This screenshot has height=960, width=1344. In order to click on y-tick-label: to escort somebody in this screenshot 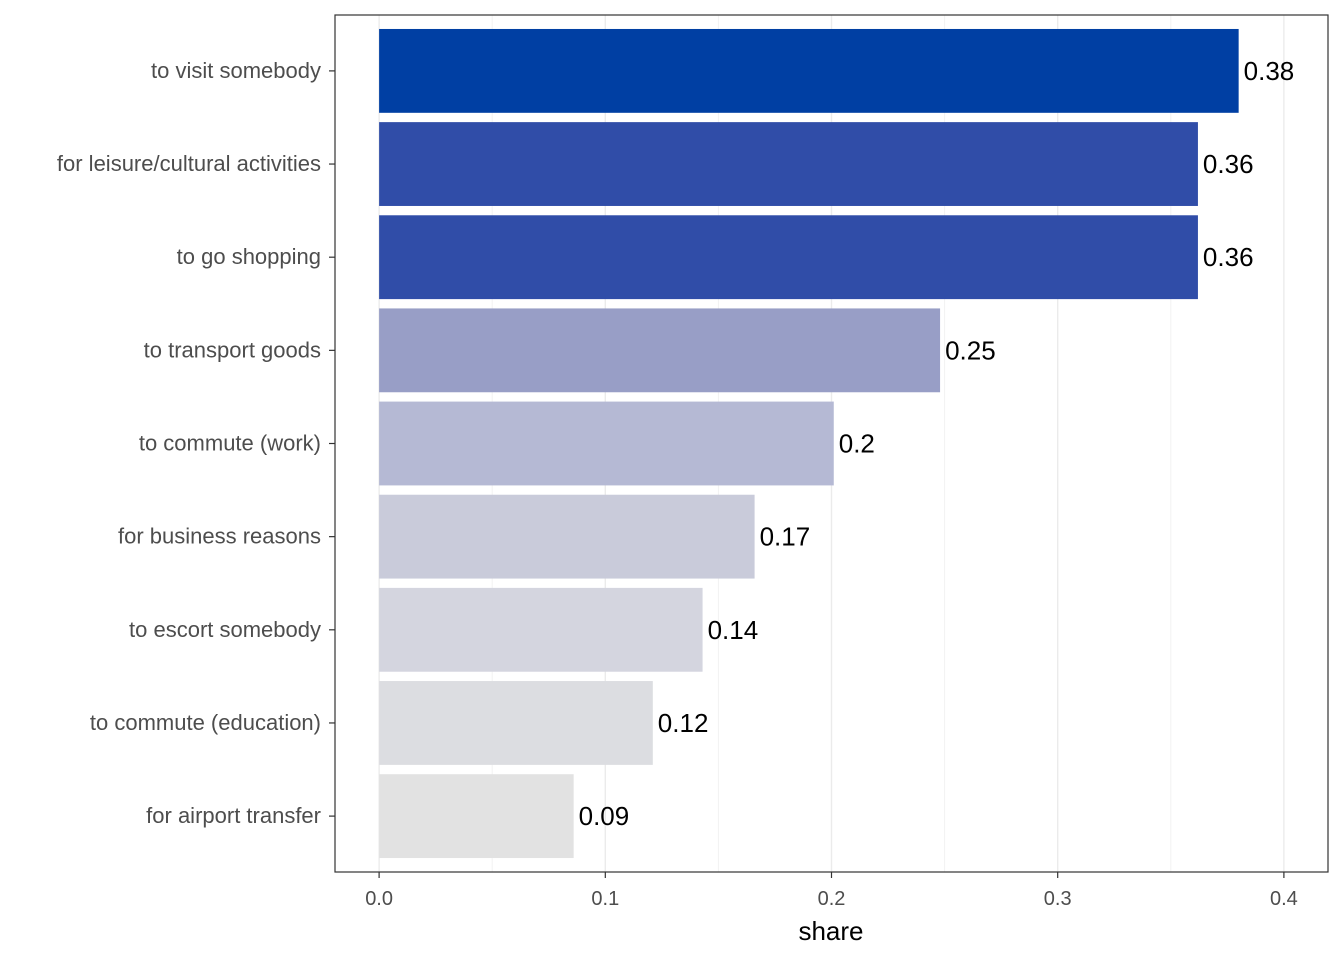, I will do `click(225, 629)`.